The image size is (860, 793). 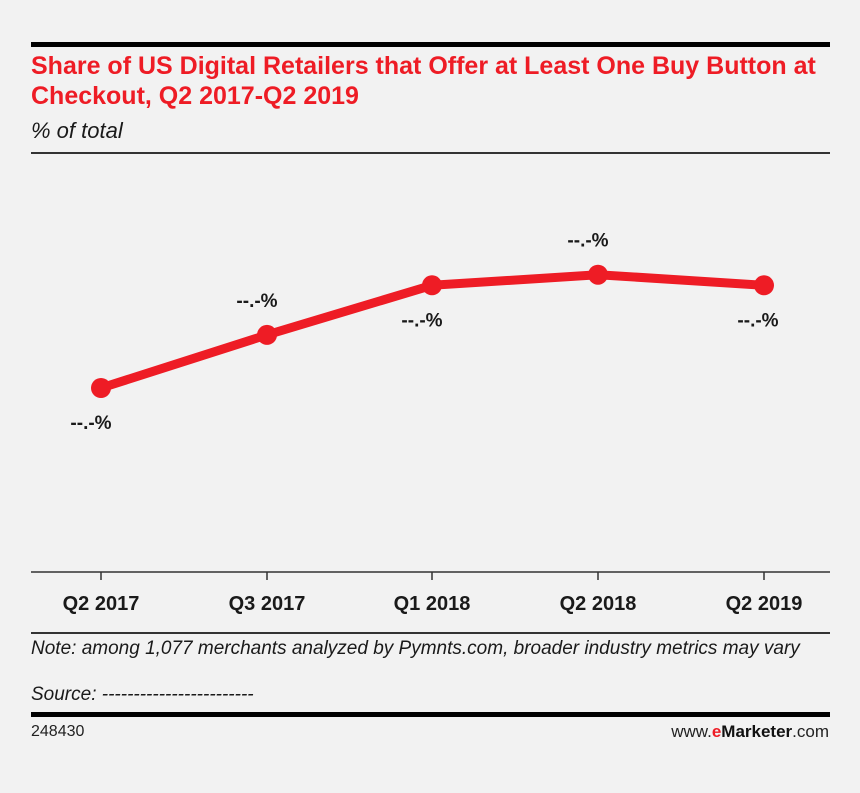 I want to click on brand-suffix: .com, so click(x=810, y=731).